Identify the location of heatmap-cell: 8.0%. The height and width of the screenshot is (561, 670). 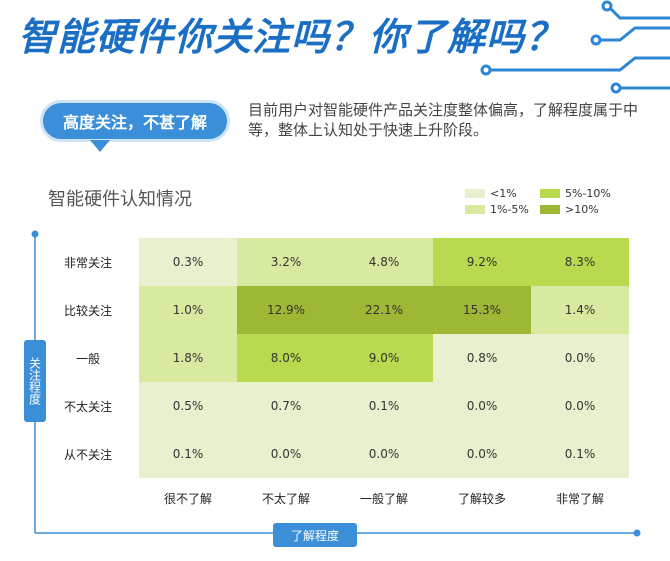
(286, 358).